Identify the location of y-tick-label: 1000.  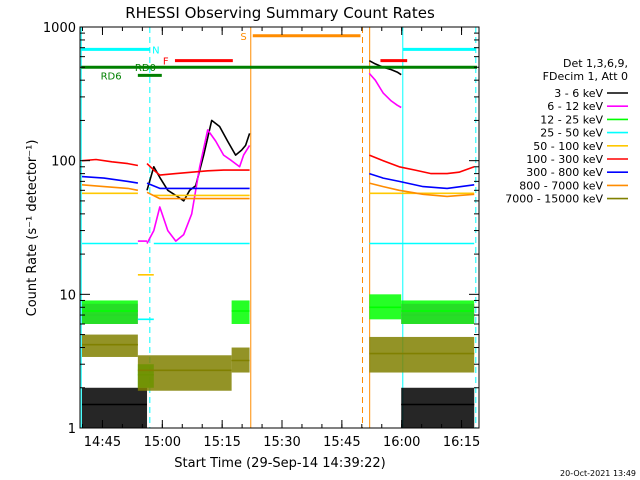
(59, 28).